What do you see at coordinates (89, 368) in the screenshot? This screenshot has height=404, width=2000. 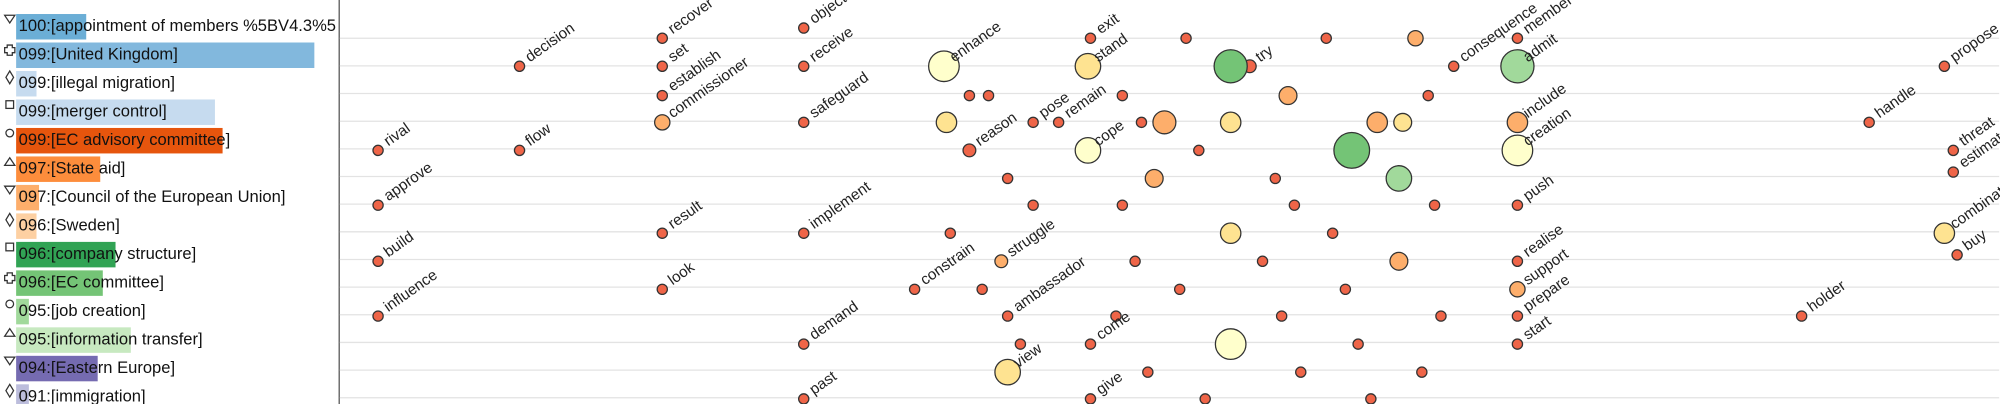 I see `list-row: 094:[Eastern Europe]` at bounding box center [89, 368].